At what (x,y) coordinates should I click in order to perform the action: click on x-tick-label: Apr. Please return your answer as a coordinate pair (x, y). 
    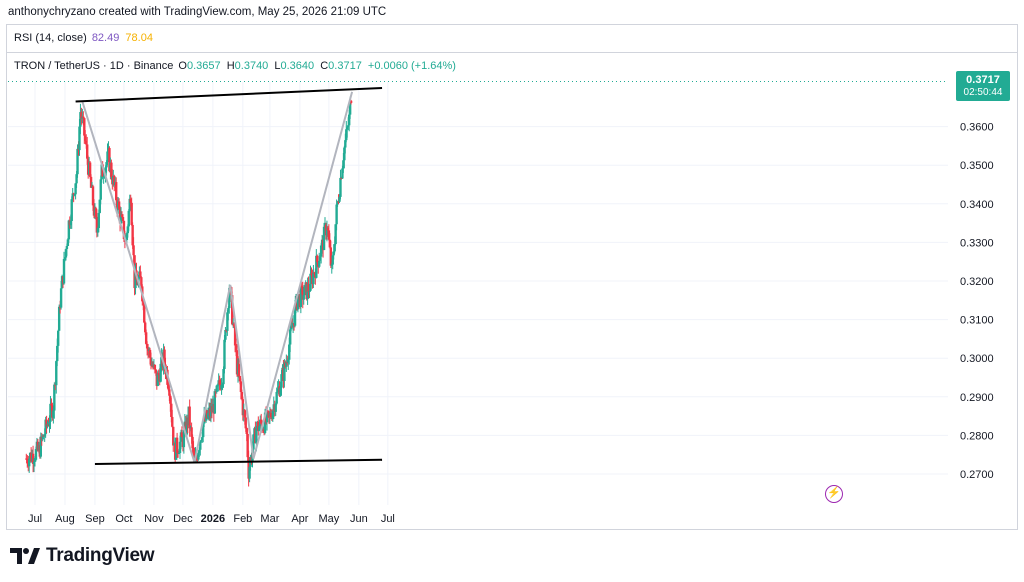
    Looking at the image, I should click on (299, 519).